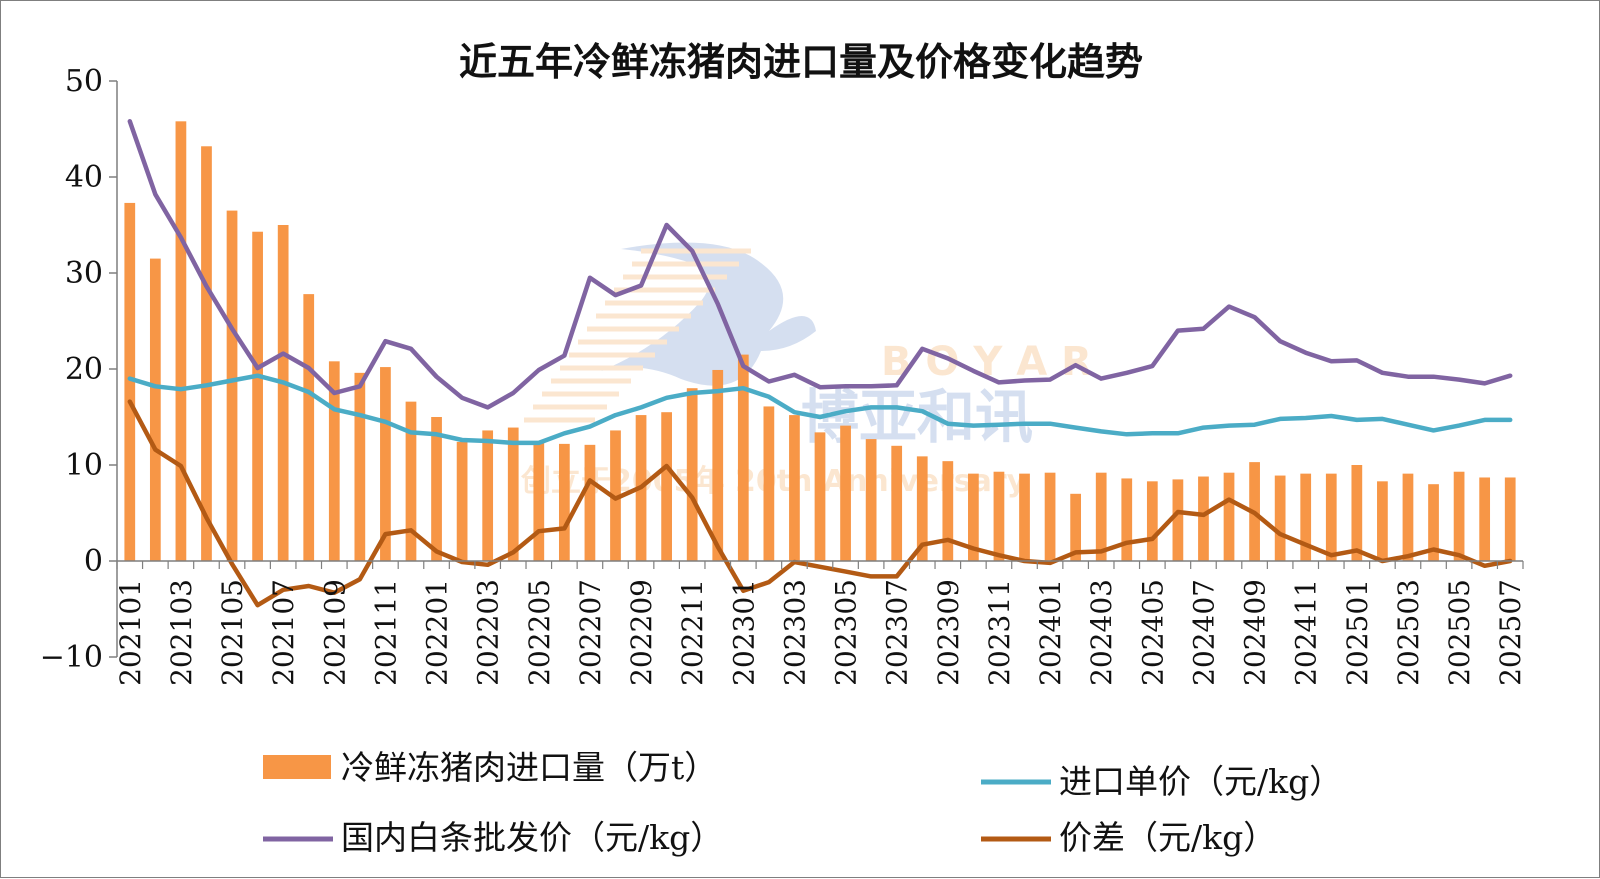  I want to click on legend-item-domestic-price: 国内白条批发价（元/kg）, so click(493, 837).